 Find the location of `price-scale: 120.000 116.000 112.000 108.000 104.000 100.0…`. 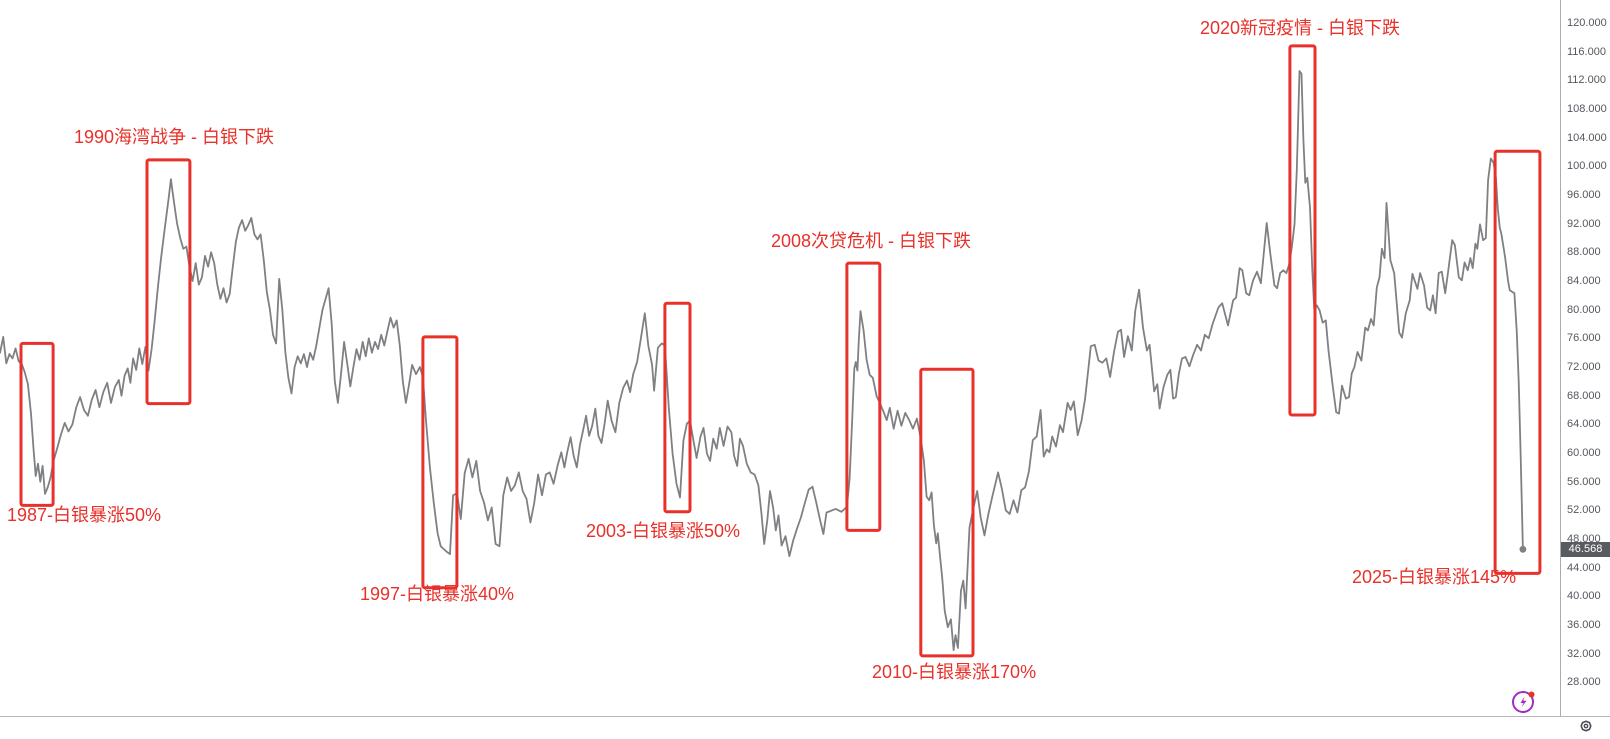

price-scale: 120.000 116.000 112.000 108.000 104.000 100.0… is located at coordinates (1585, 358).